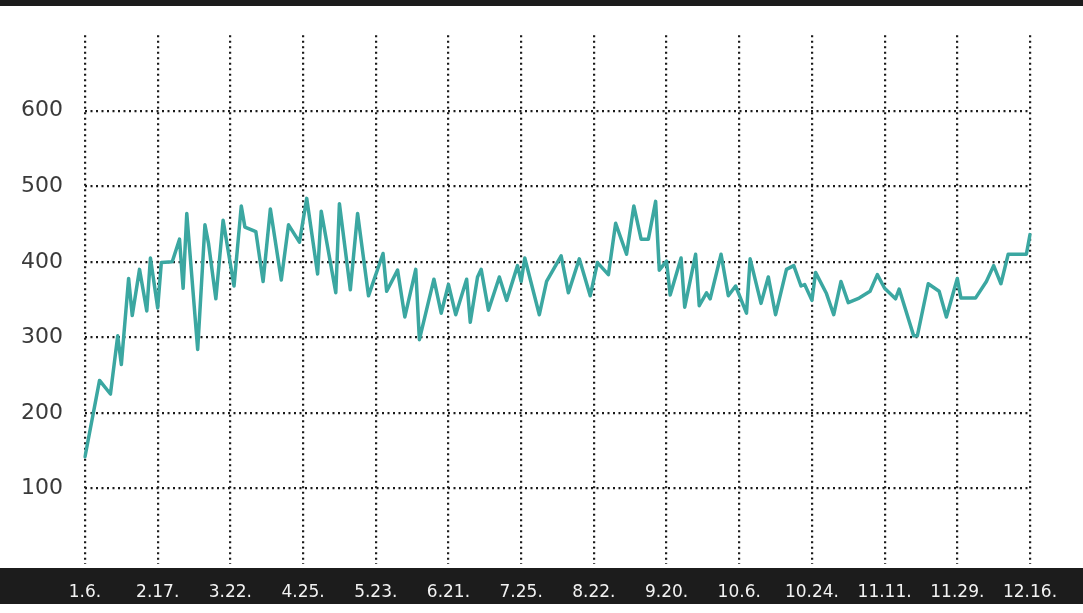 The height and width of the screenshot is (613, 1083). What do you see at coordinates (42, 260) in the screenshot?
I see `y-tick-label: 400` at bounding box center [42, 260].